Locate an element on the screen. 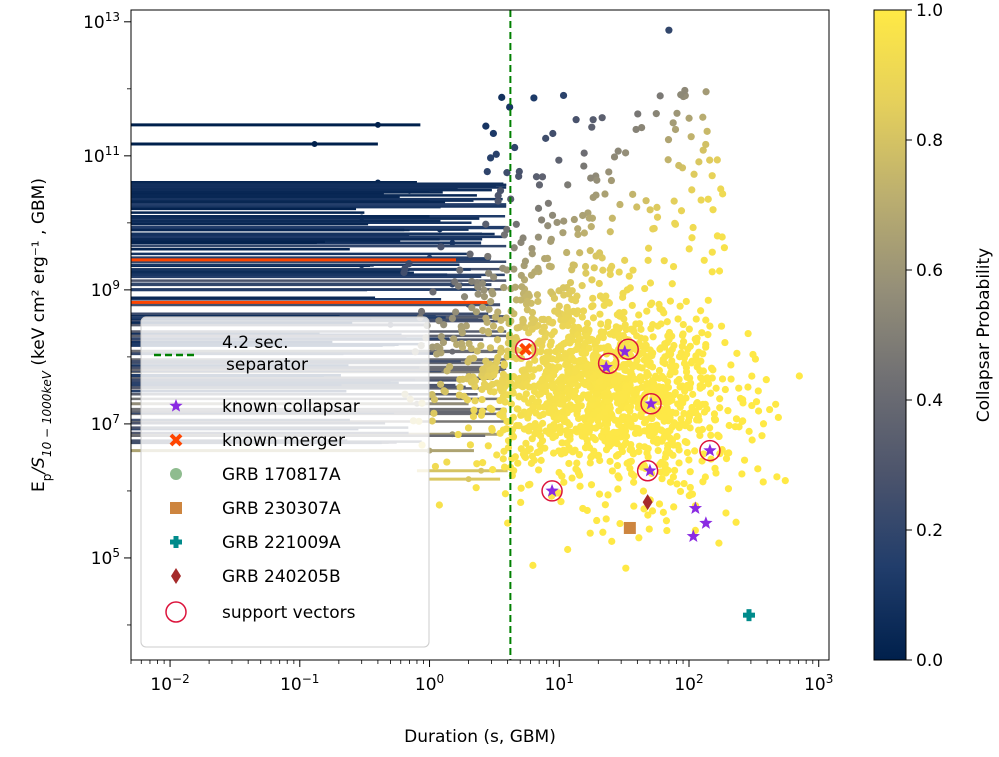 Image resolution: width=999 pixels, height=757 pixels. legend-label: known merger is located at coordinates (283, 441).